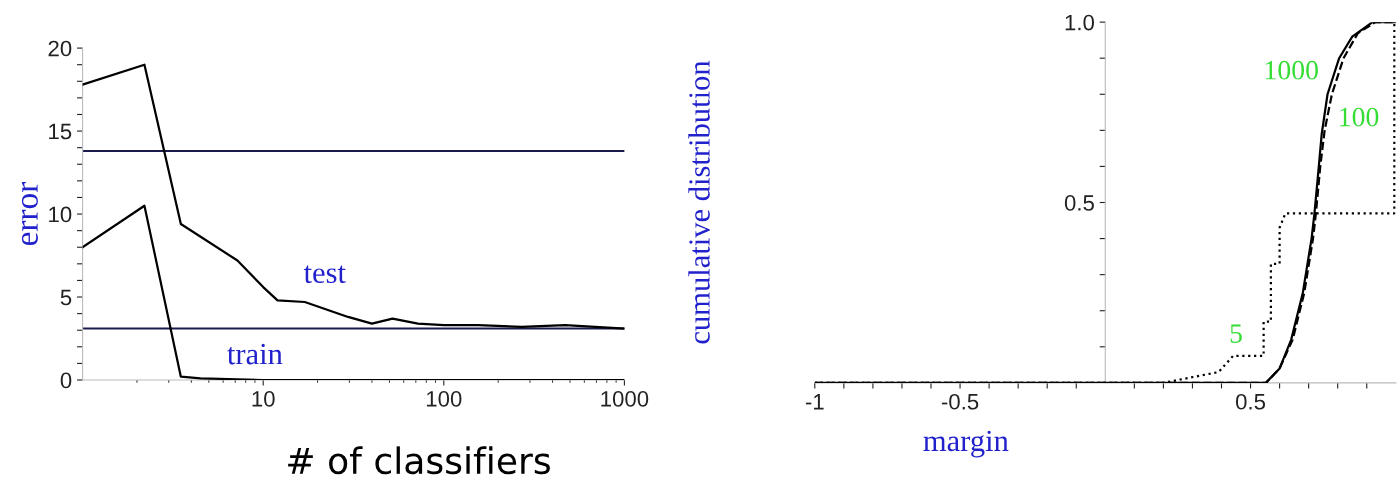  What do you see at coordinates (60, 48) in the screenshot?
I see `y-tick-label: 20` at bounding box center [60, 48].